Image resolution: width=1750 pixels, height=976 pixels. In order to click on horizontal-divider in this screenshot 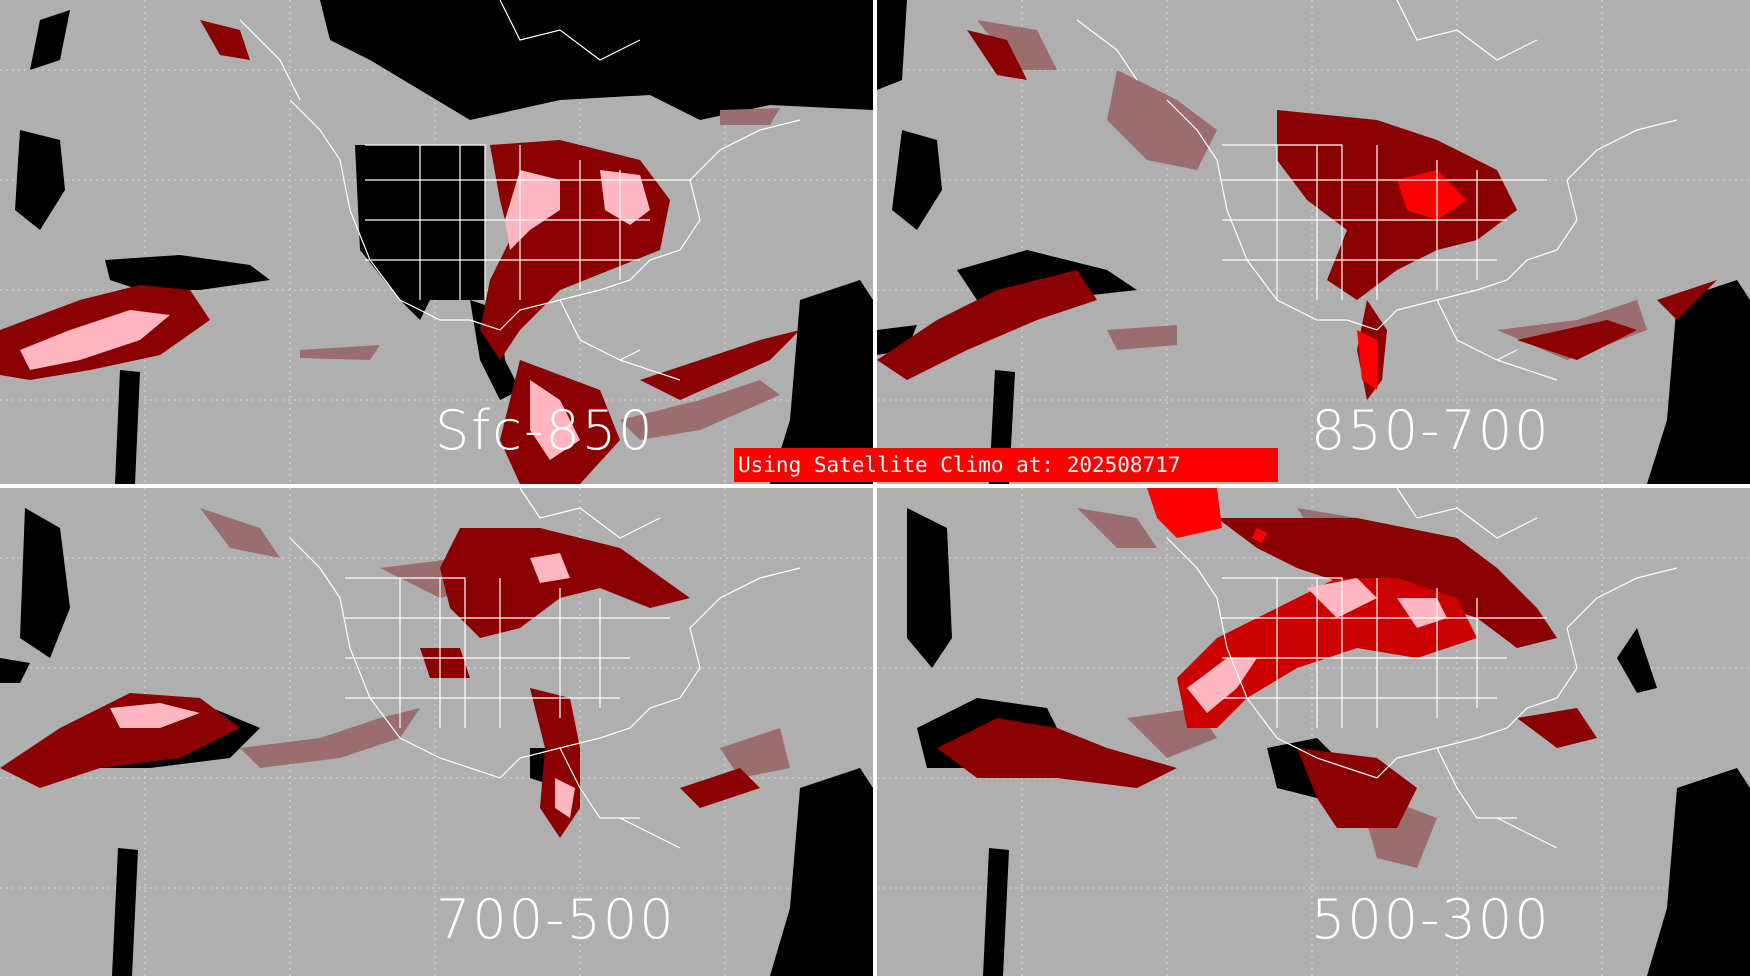, I will do `click(875, 486)`.